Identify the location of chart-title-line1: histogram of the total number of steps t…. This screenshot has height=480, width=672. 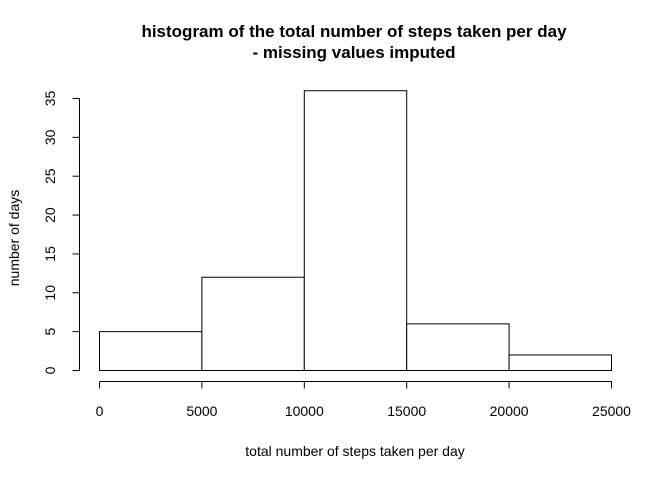
(354, 31).